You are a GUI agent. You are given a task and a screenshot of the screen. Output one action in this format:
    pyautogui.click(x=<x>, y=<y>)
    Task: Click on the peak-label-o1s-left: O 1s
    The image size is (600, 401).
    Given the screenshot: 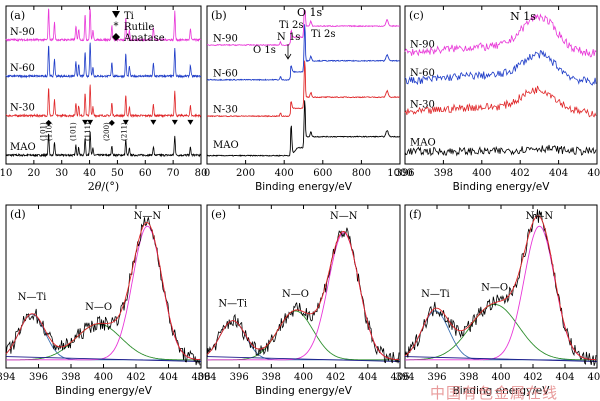 What is the action you would take?
    pyautogui.click(x=264, y=50)
    